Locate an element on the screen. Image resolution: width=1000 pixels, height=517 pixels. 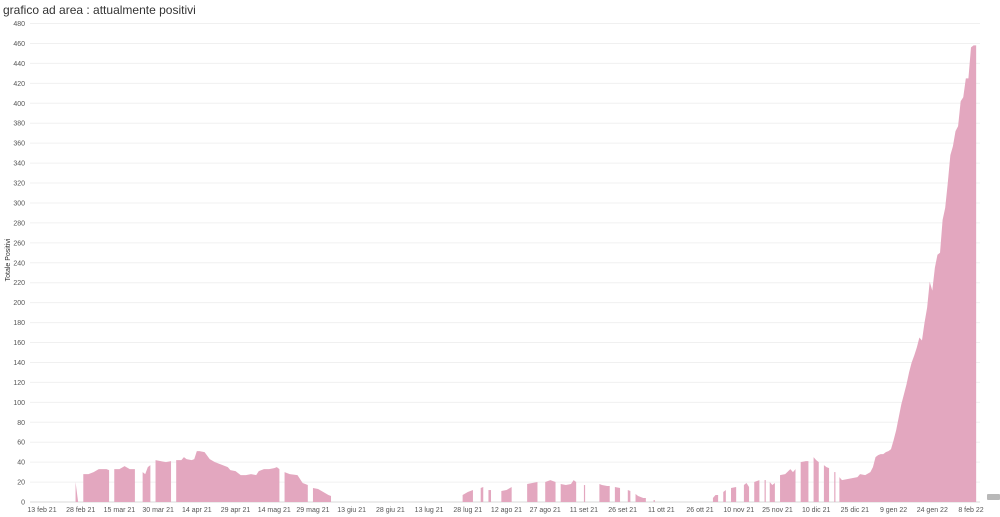
y-tick-label: 220 is located at coordinates (19, 283).